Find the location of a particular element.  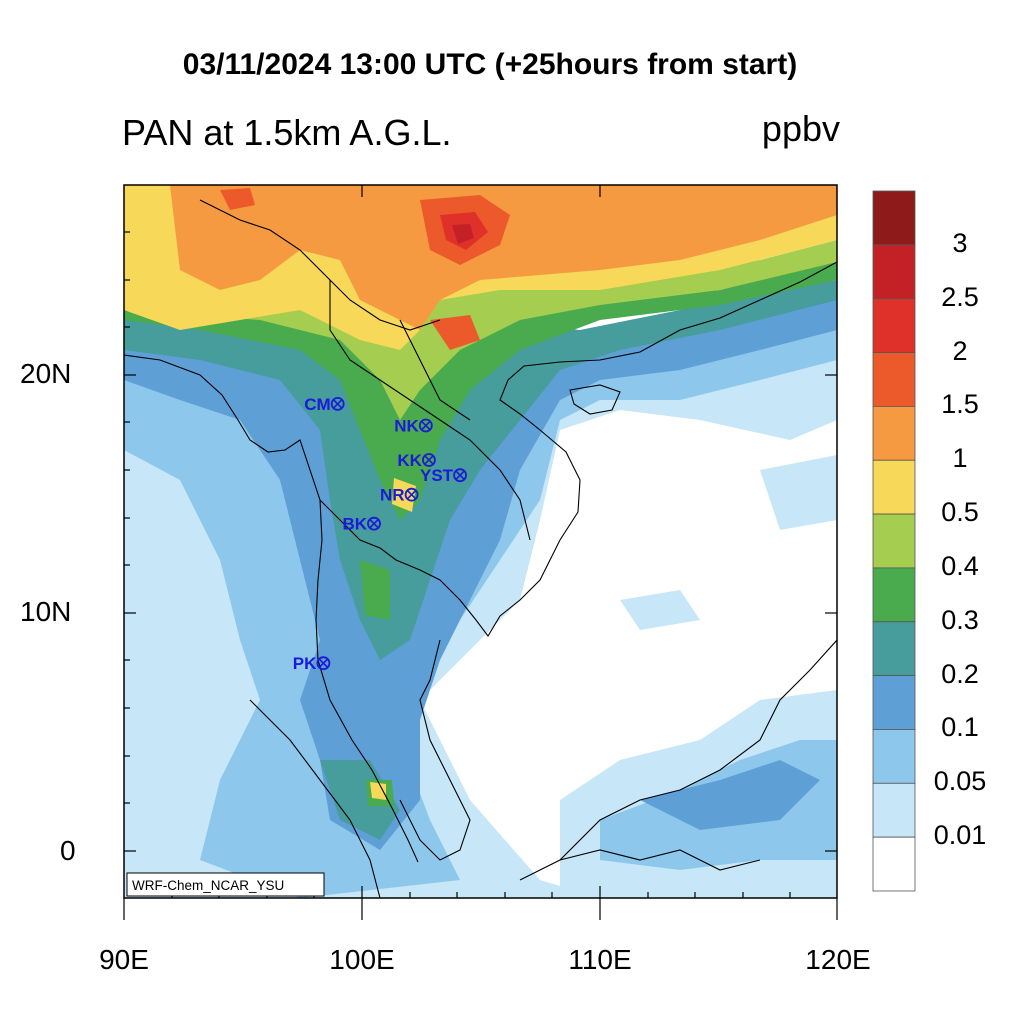

model-stamp-box is located at coordinates (225, 884).